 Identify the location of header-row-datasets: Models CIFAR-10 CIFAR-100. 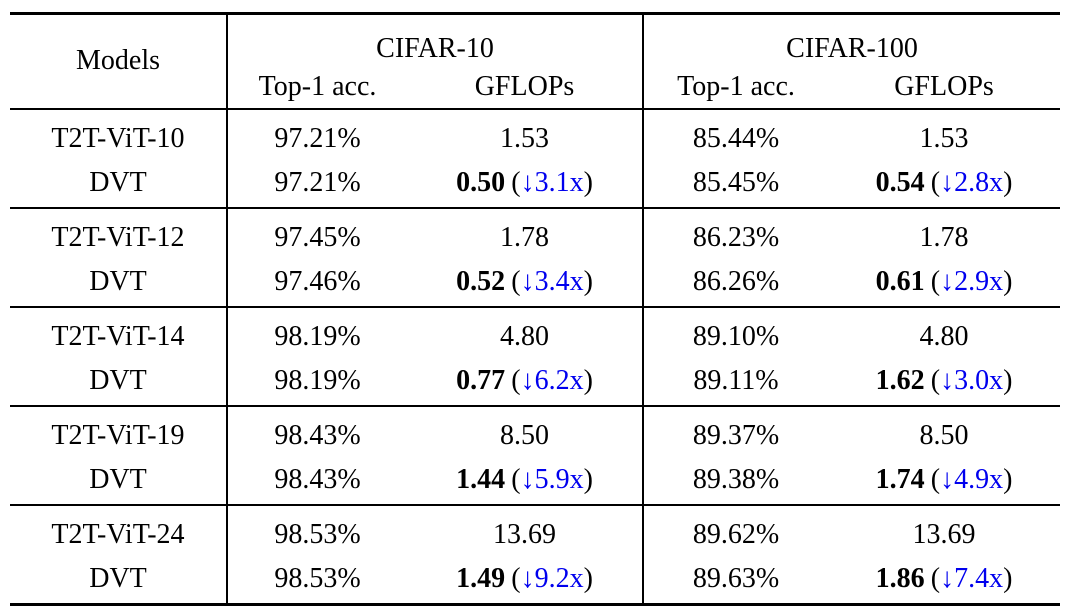
(535, 44).